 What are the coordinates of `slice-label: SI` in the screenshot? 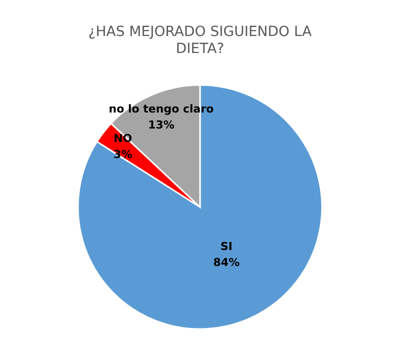 It's located at (226, 247).